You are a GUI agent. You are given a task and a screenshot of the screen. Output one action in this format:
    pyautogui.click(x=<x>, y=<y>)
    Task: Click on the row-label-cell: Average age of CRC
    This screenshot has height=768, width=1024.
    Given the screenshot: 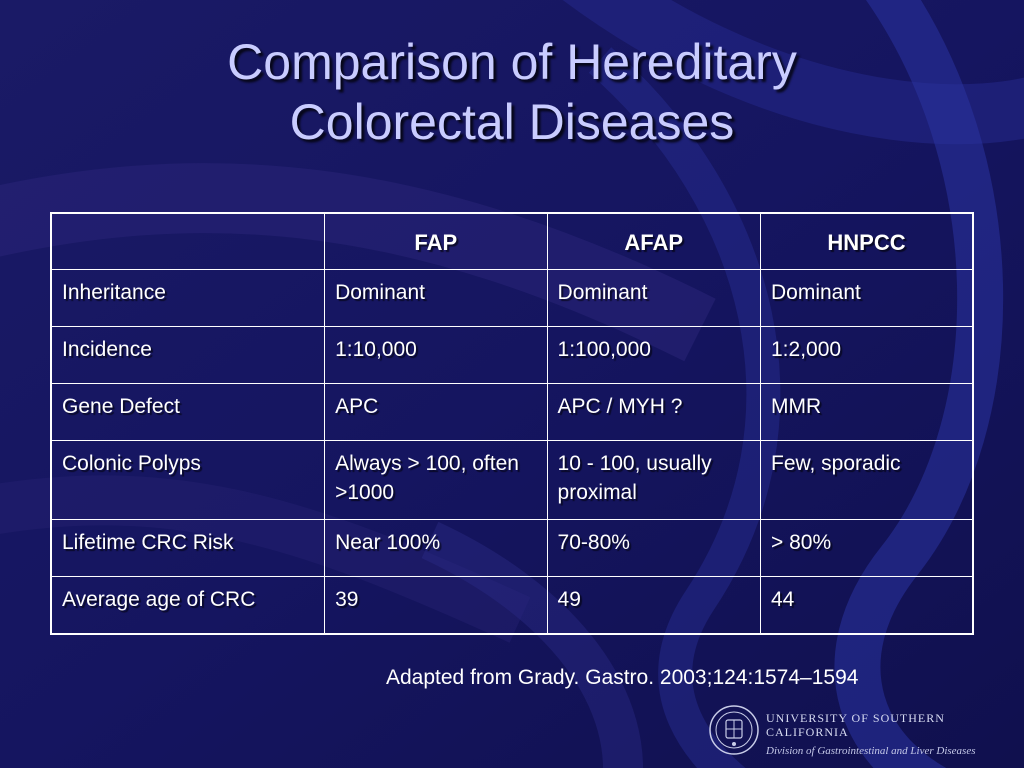 What is the action you would take?
    pyautogui.click(x=188, y=605)
    